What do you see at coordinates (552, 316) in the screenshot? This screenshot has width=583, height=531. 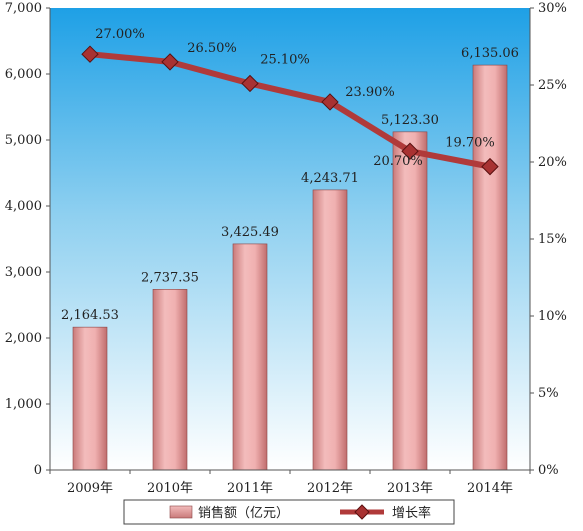 I see `right-tick-label: 10%` at bounding box center [552, 316].